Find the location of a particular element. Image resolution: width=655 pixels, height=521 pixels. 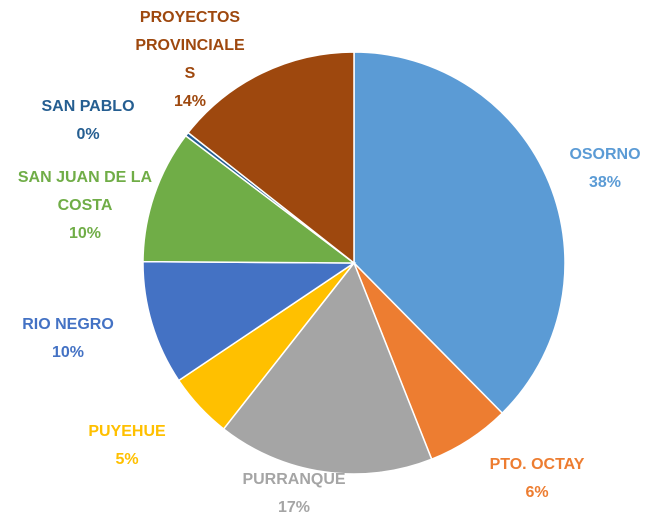

slice-label: PTO. OCTAY 6% is located at coordinates (537, 479).